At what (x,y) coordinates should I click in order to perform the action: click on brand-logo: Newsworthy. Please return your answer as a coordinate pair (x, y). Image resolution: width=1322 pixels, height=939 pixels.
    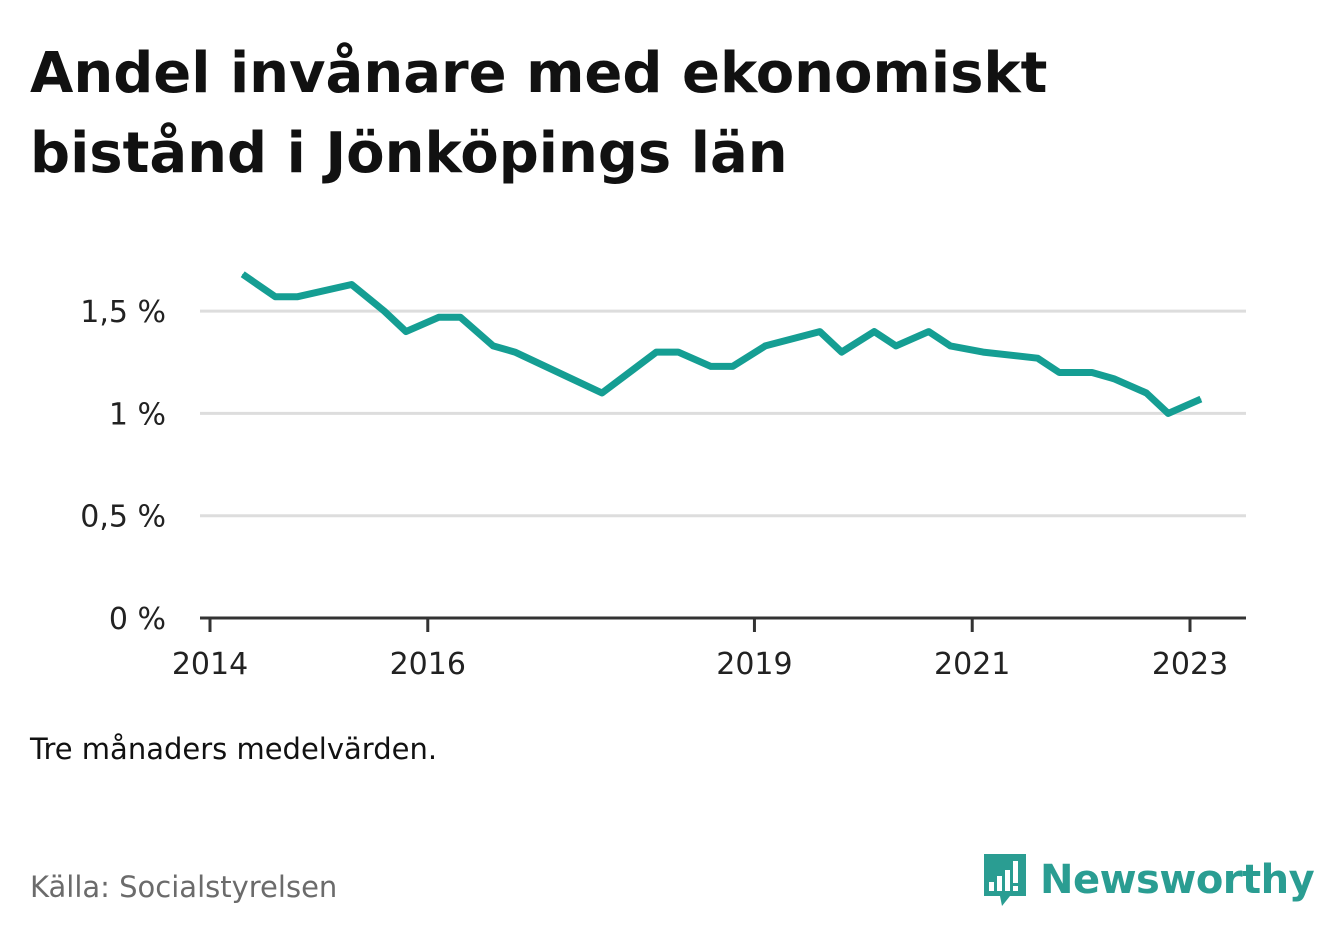
    Looking at the image, I should click on (1147, 880).